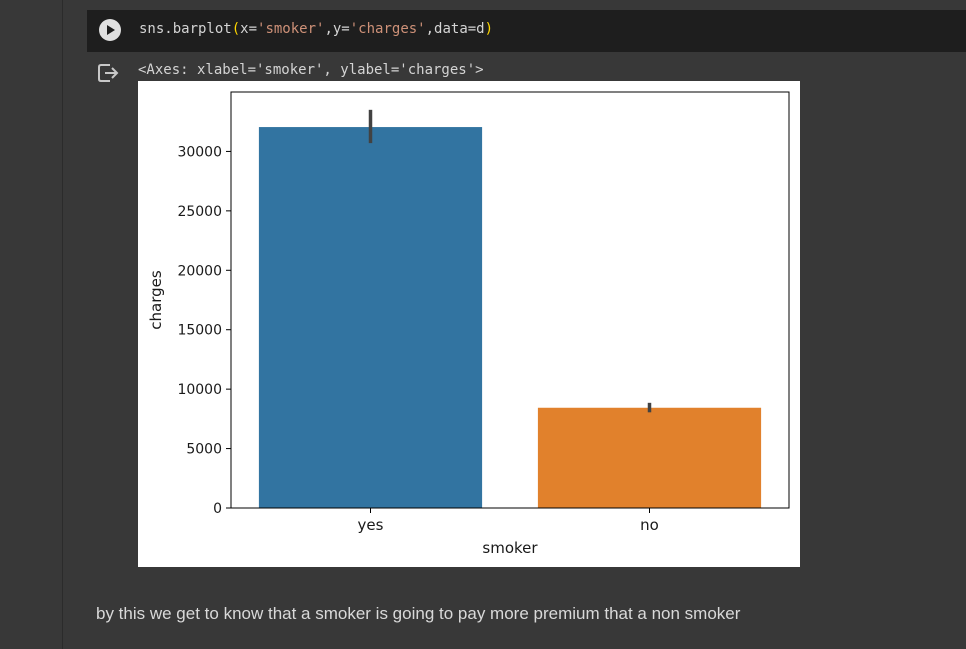 This screenshot has width=966, height=649. What do you see at coordinates (236, 29) in the screenshot?
I see `code-paren-open: (` at bounding box center [236, 29].